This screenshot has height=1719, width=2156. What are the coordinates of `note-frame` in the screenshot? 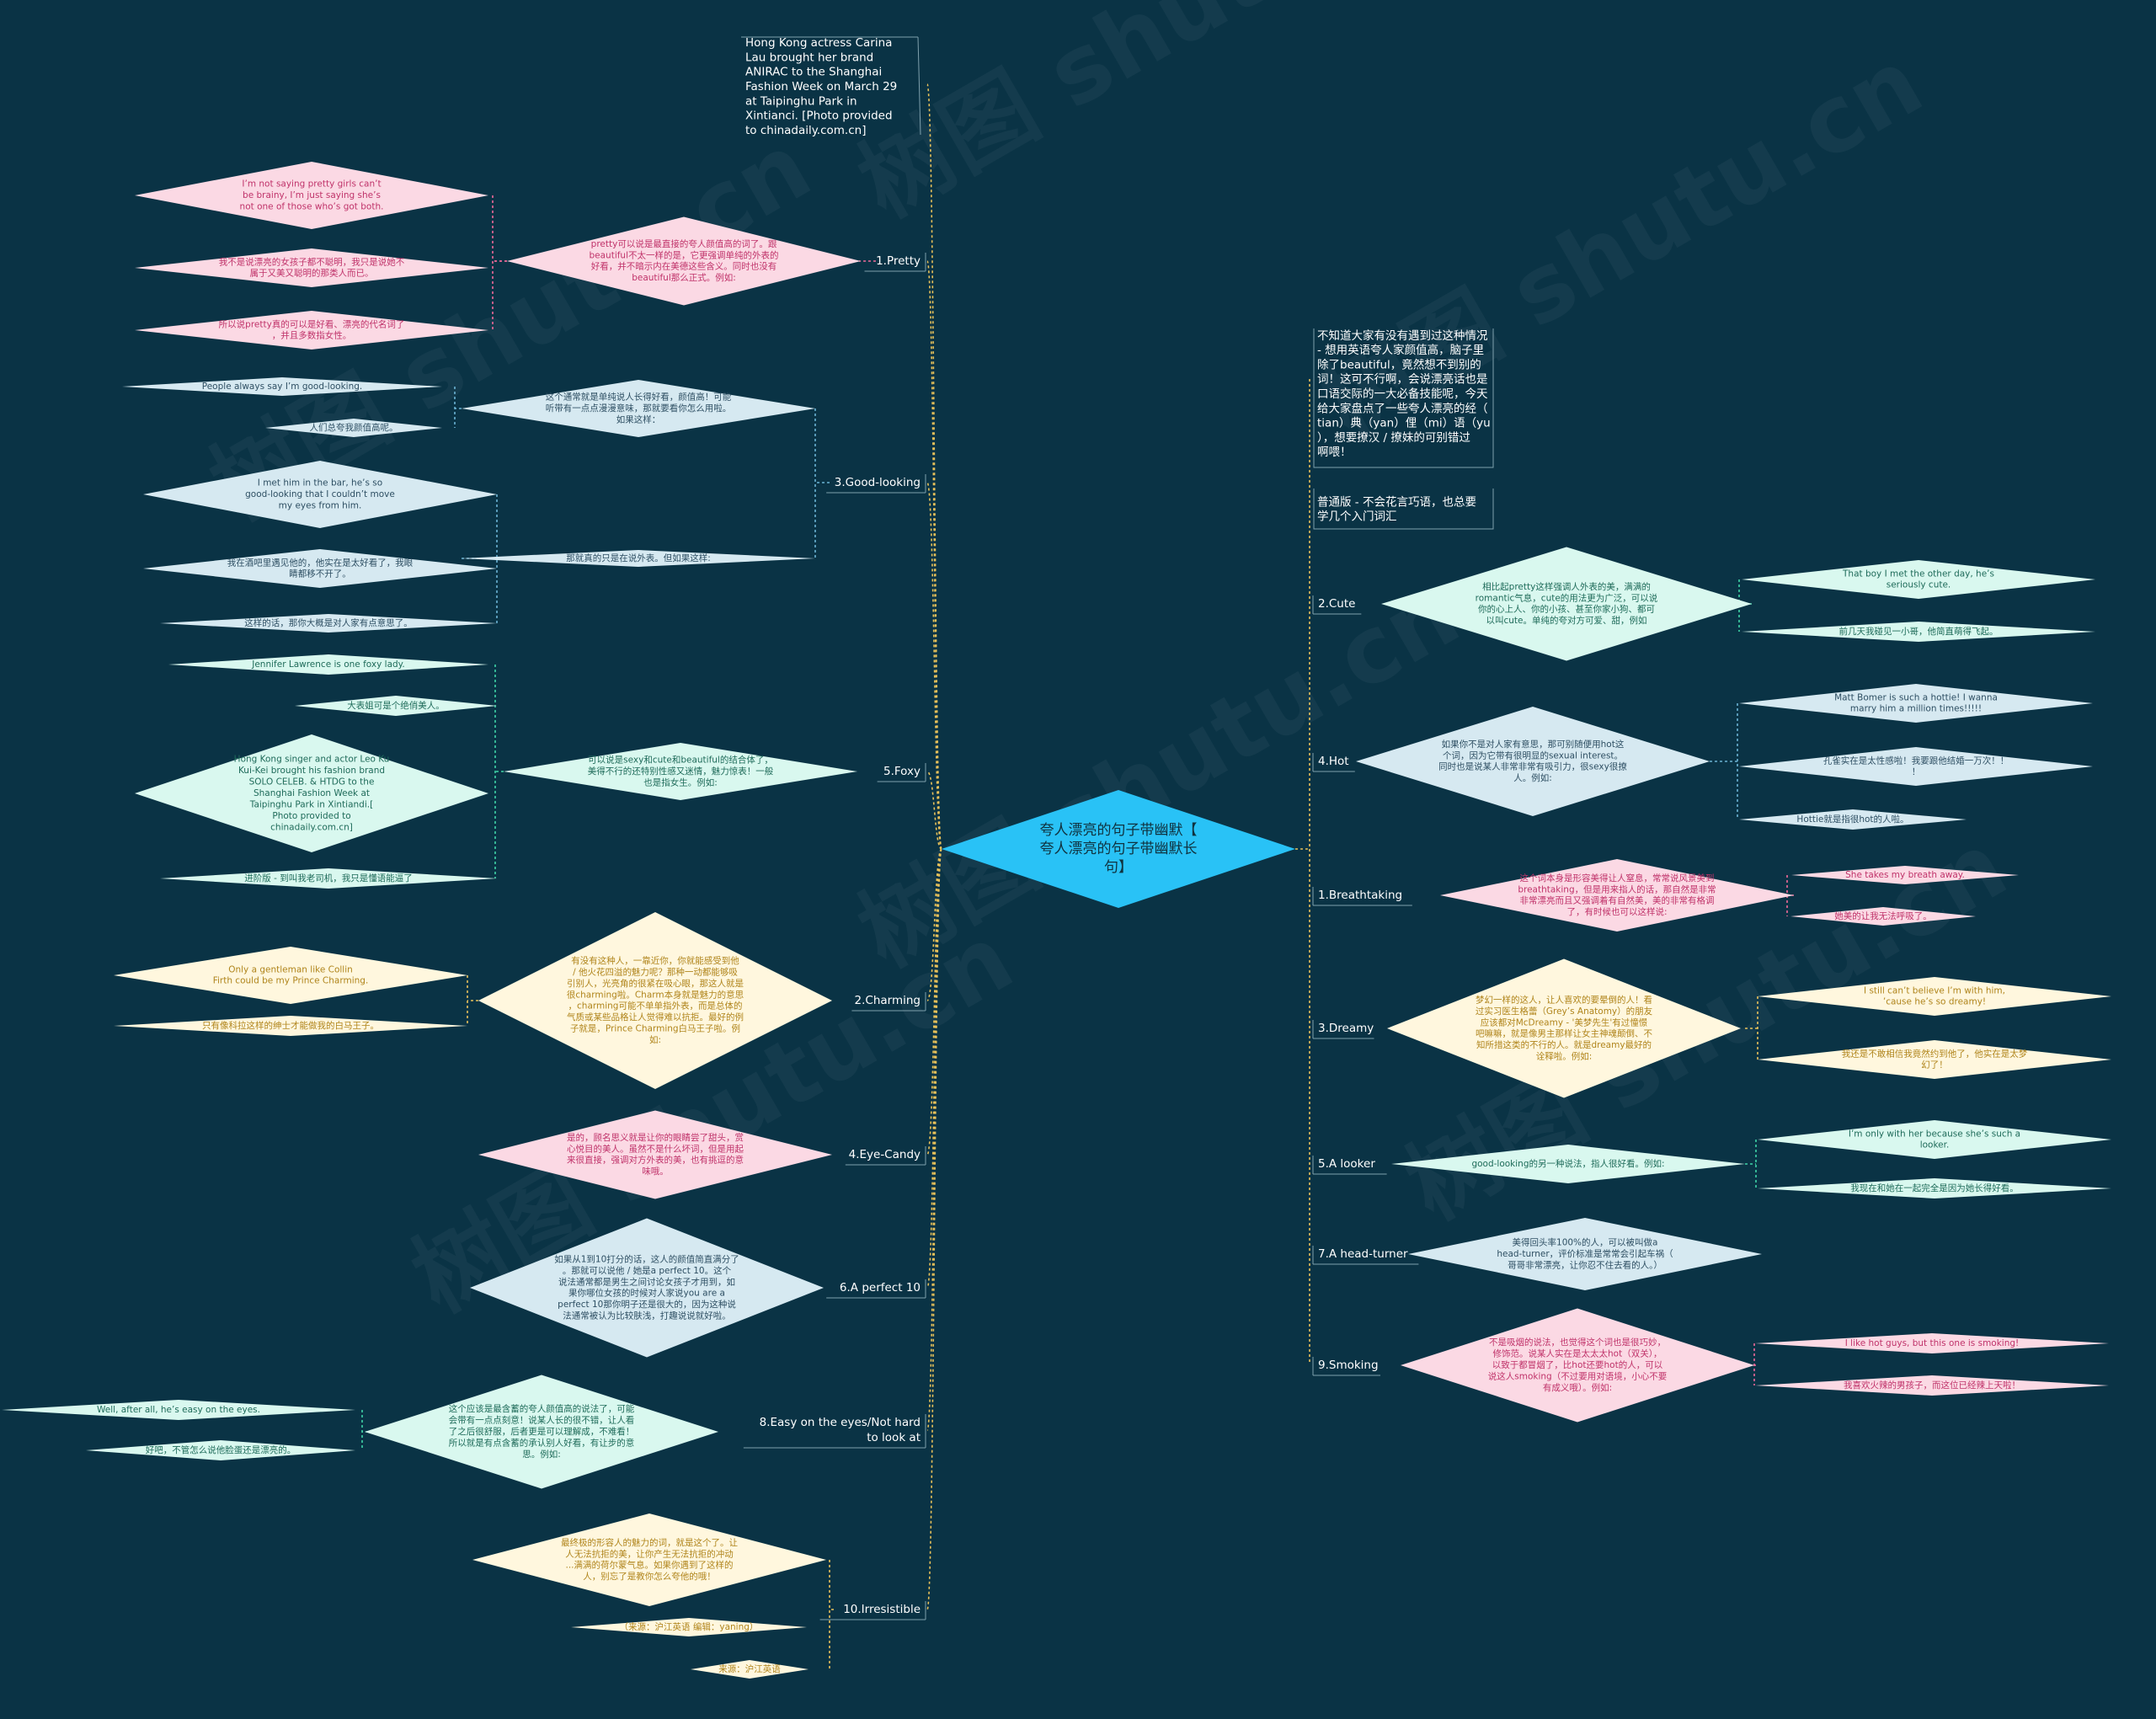 It's located at (831, 86).